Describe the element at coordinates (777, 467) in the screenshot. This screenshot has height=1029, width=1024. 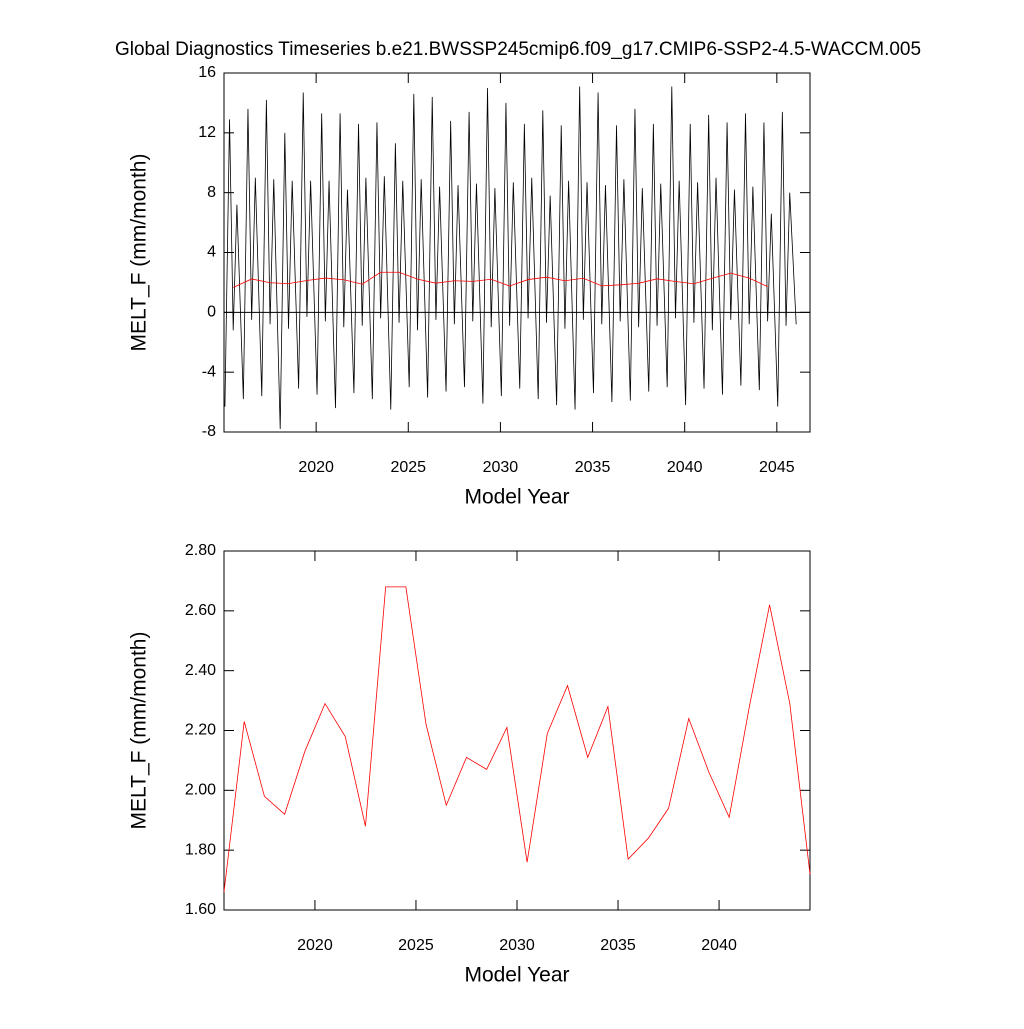
I see `x-tick-label: 2045` at that location.